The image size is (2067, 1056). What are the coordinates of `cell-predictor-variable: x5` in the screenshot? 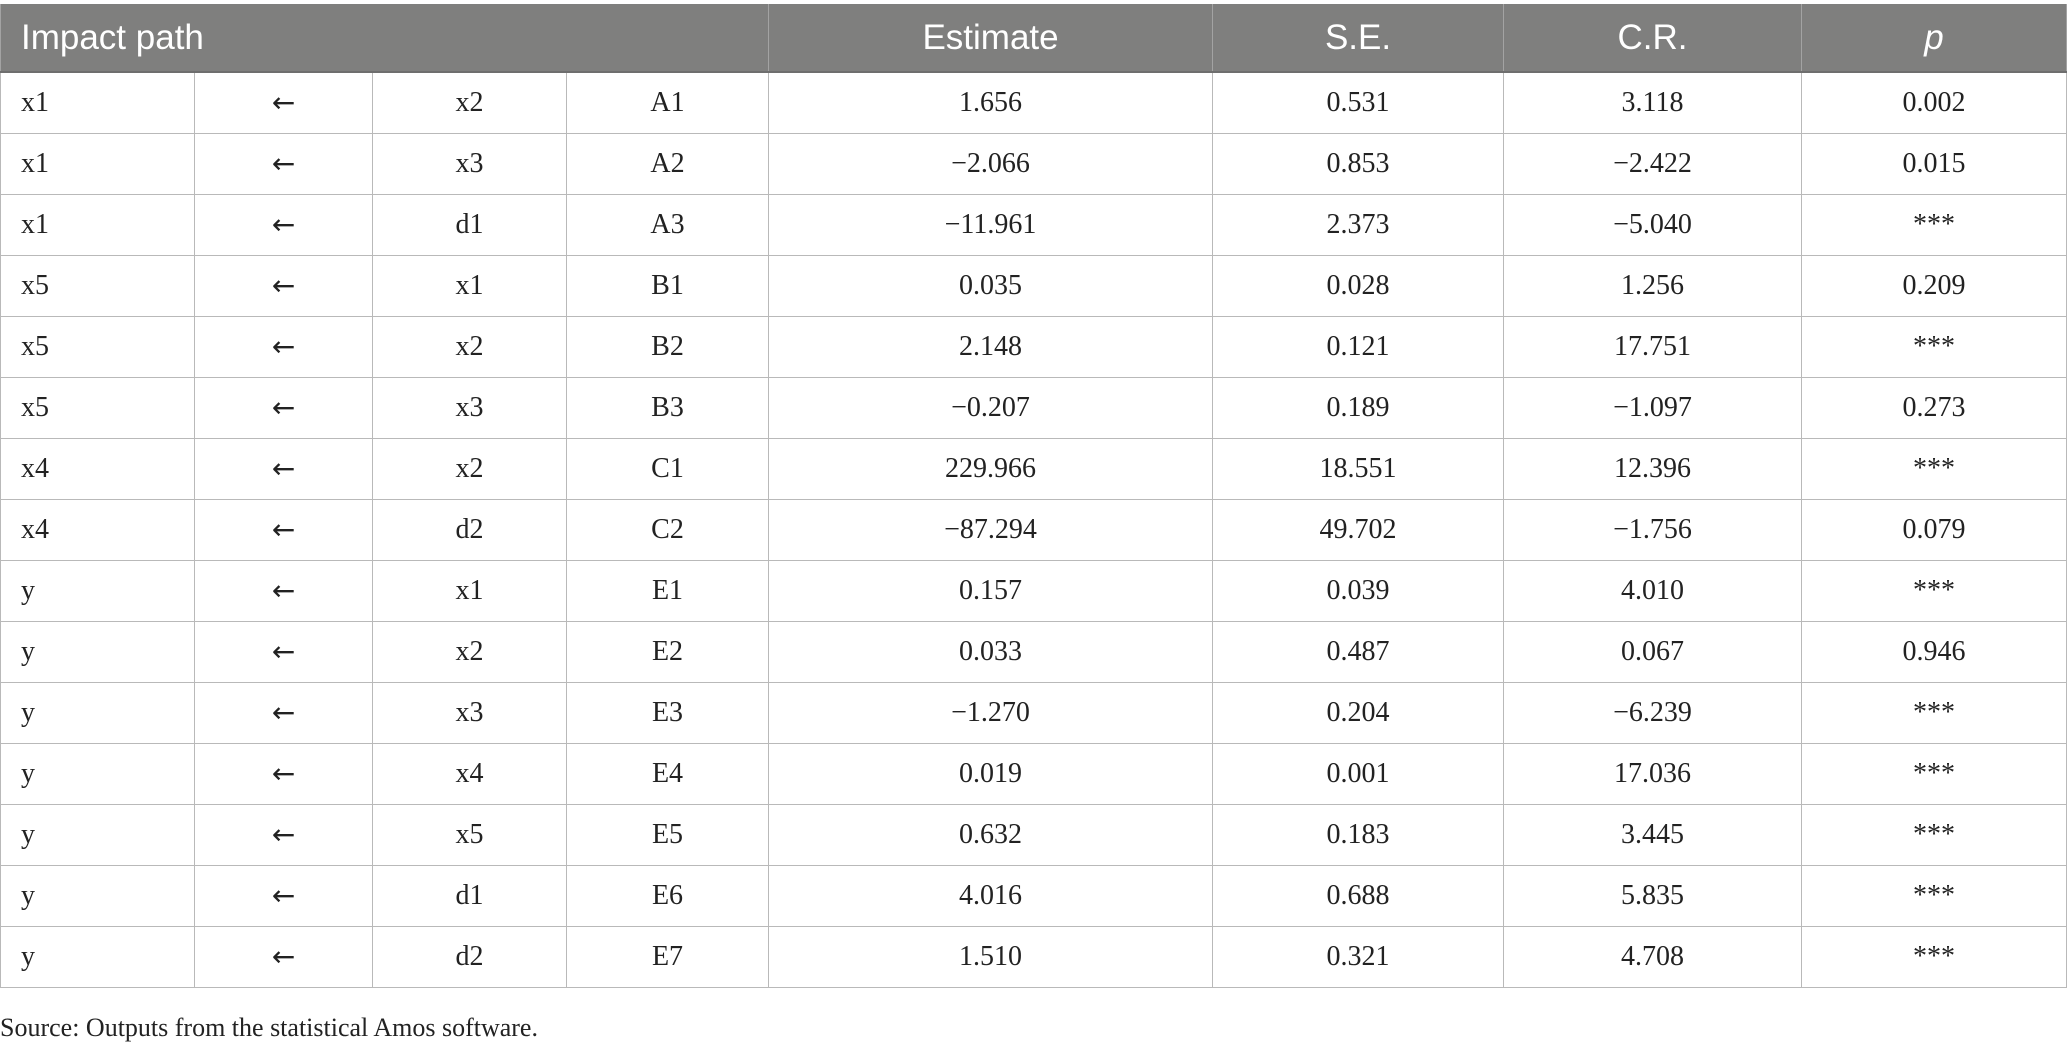 It's located at (469, 834).